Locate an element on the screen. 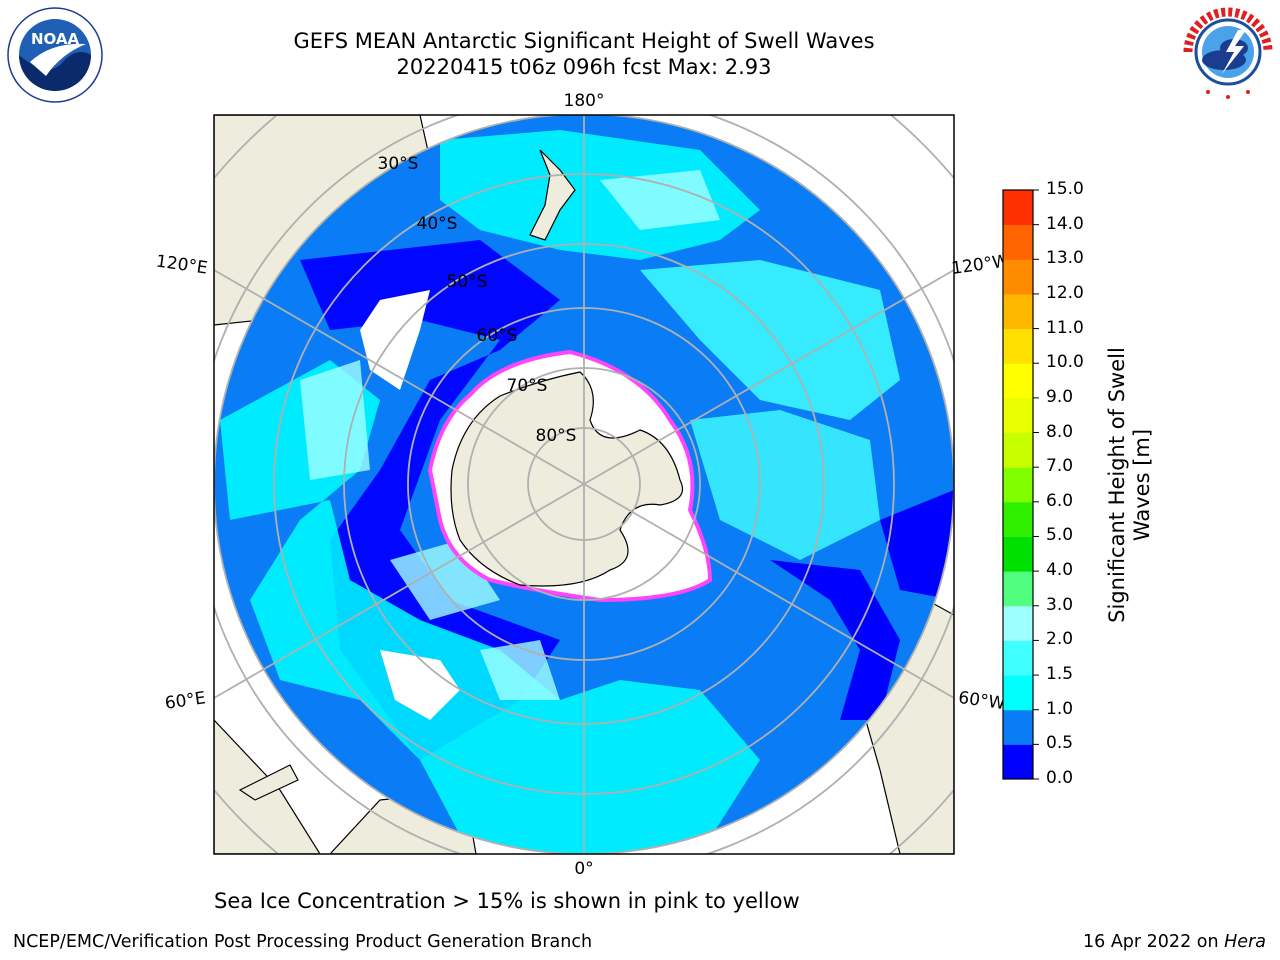 The height and width of the screenshot is (960, 1280). colorbar is located at coordinates (1020, 484).